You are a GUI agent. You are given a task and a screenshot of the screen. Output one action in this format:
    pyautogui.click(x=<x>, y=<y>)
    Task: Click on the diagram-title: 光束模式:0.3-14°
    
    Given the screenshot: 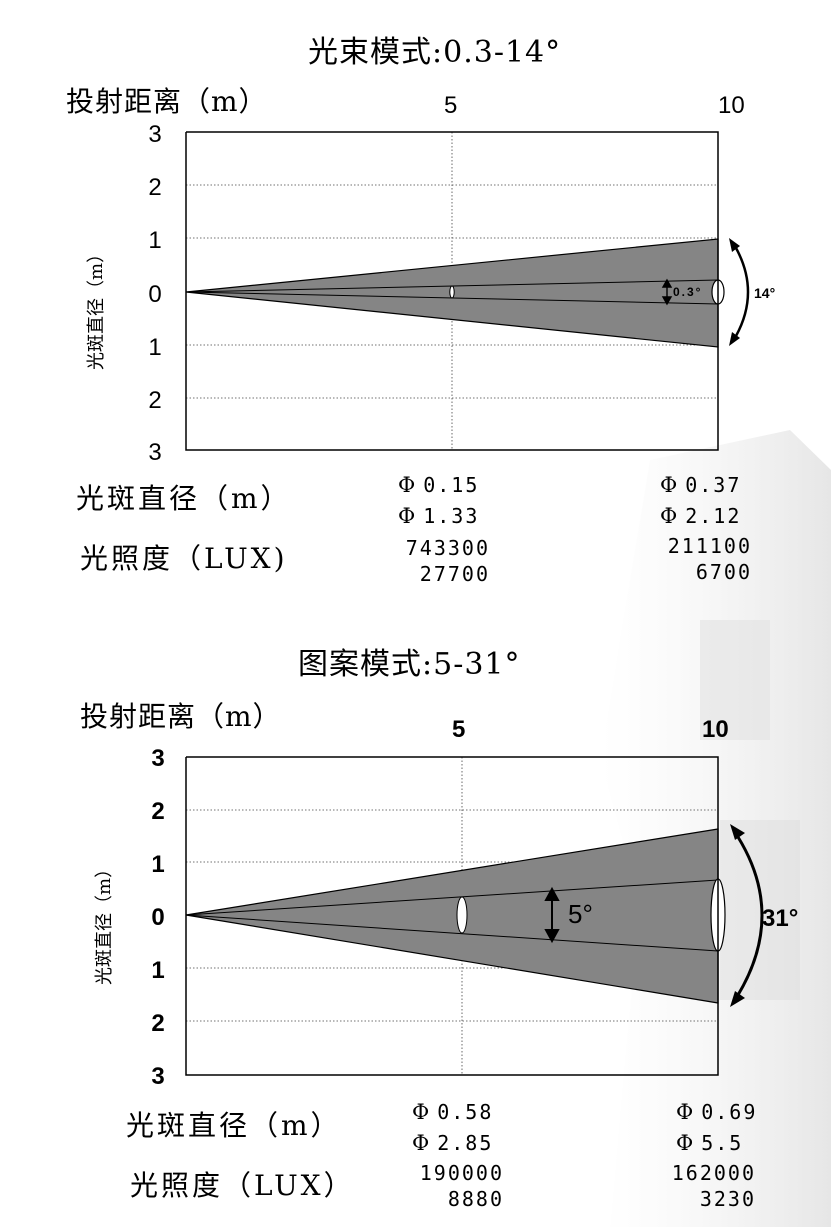 What is the action you would take?
    pyautogui.click(x=435, y=52)
    